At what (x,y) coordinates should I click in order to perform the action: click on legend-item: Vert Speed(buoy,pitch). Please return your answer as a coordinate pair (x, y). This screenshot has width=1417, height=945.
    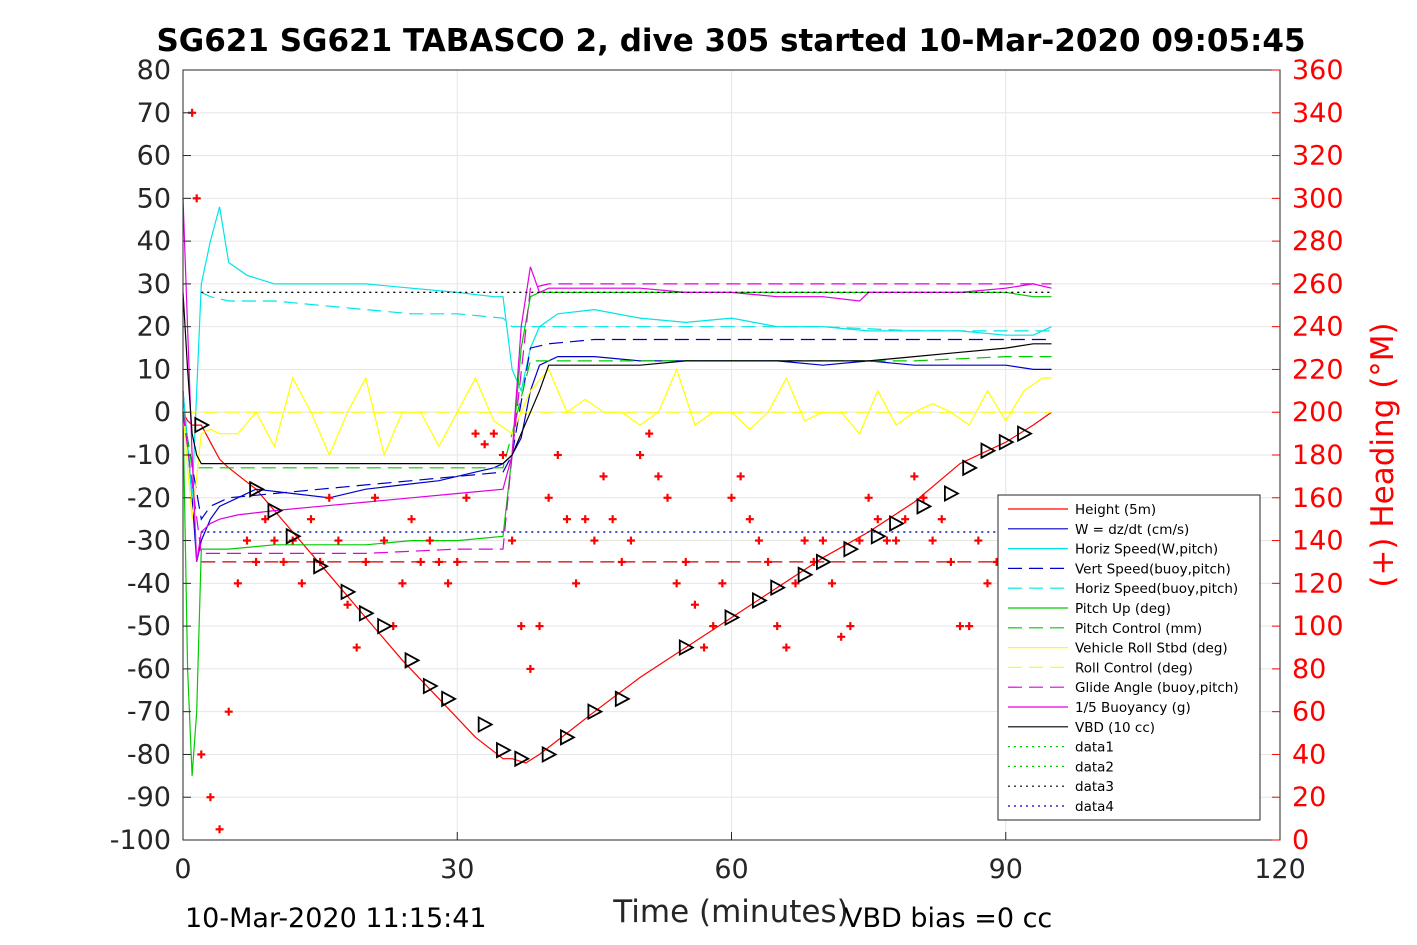
    Looking at the image, I should click on (1119, 569).